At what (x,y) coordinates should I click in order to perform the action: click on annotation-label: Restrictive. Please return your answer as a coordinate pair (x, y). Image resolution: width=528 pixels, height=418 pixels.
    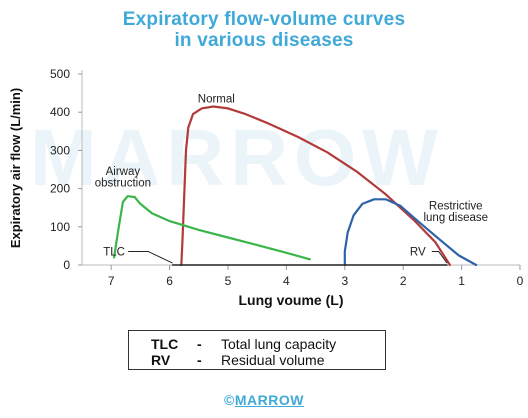
    Looking at the image, I should click on (456, 207).